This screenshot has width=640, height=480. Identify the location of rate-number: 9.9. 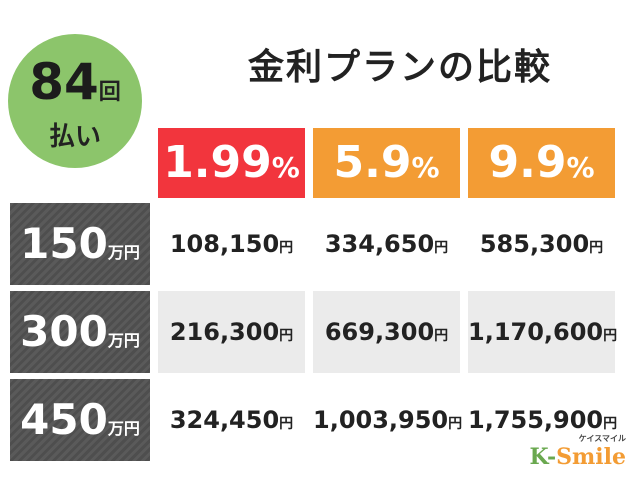
(527, 162).